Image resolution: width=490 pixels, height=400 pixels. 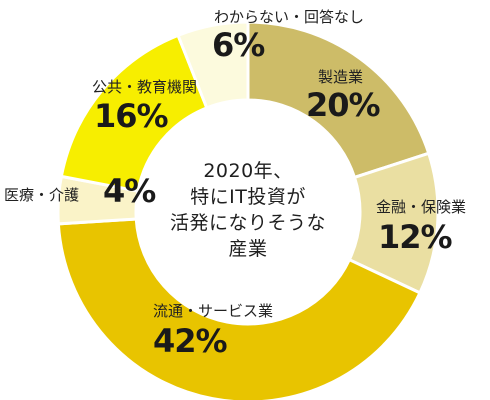 What do you see at coordinates (248, 197) in the screenshot?
I see `center-caption-line-2: 特にIT投資が` at bounding box center [248, 197].